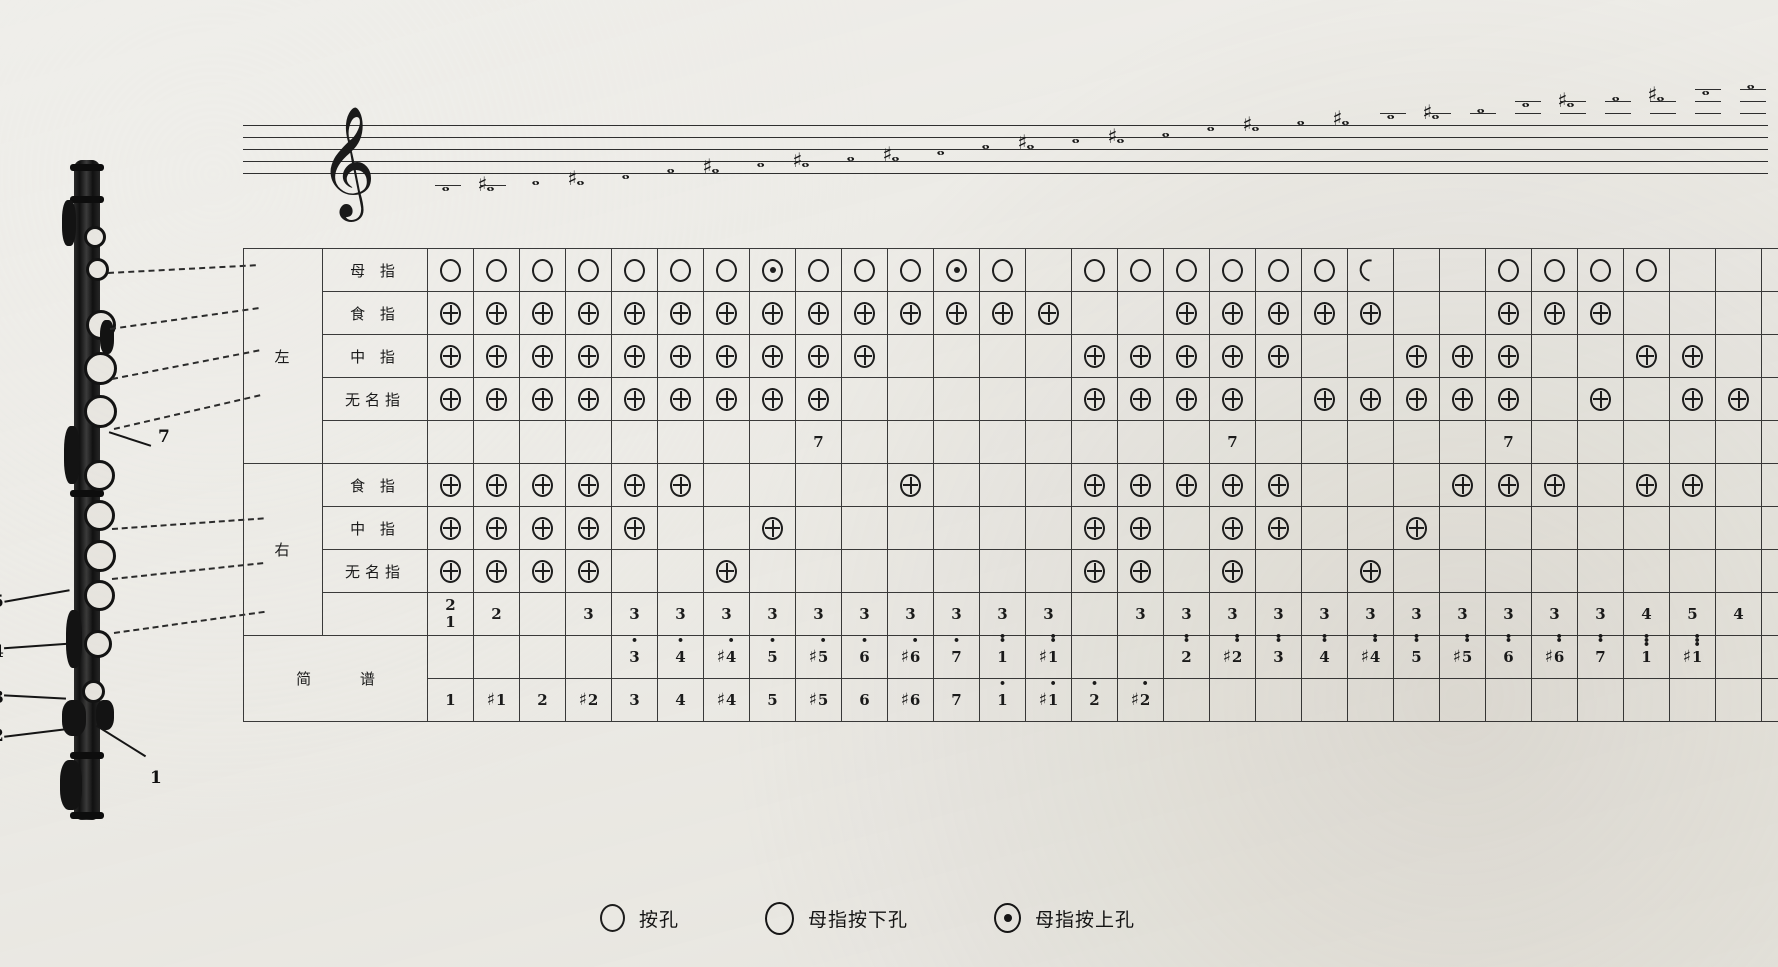 The image size is (1778, 967). I want to click on jianpu-lower-cell-3: ♯2, so click(588, 700).